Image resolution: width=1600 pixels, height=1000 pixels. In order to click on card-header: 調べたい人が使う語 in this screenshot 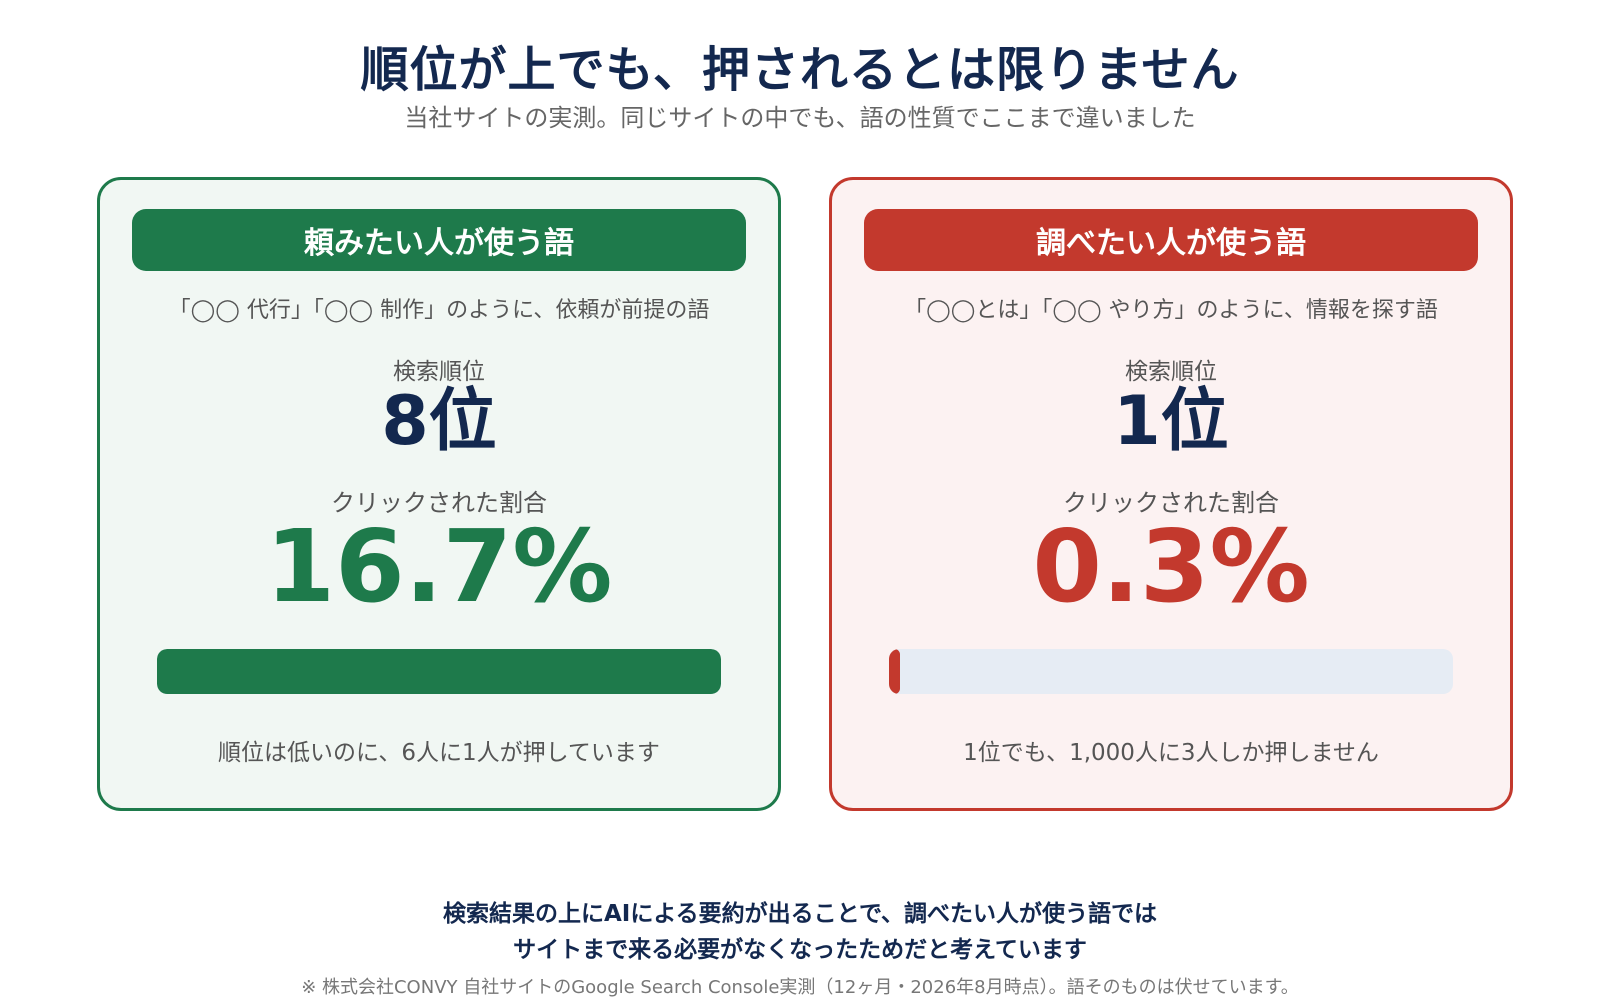, I will do `click(1171, 240)`.